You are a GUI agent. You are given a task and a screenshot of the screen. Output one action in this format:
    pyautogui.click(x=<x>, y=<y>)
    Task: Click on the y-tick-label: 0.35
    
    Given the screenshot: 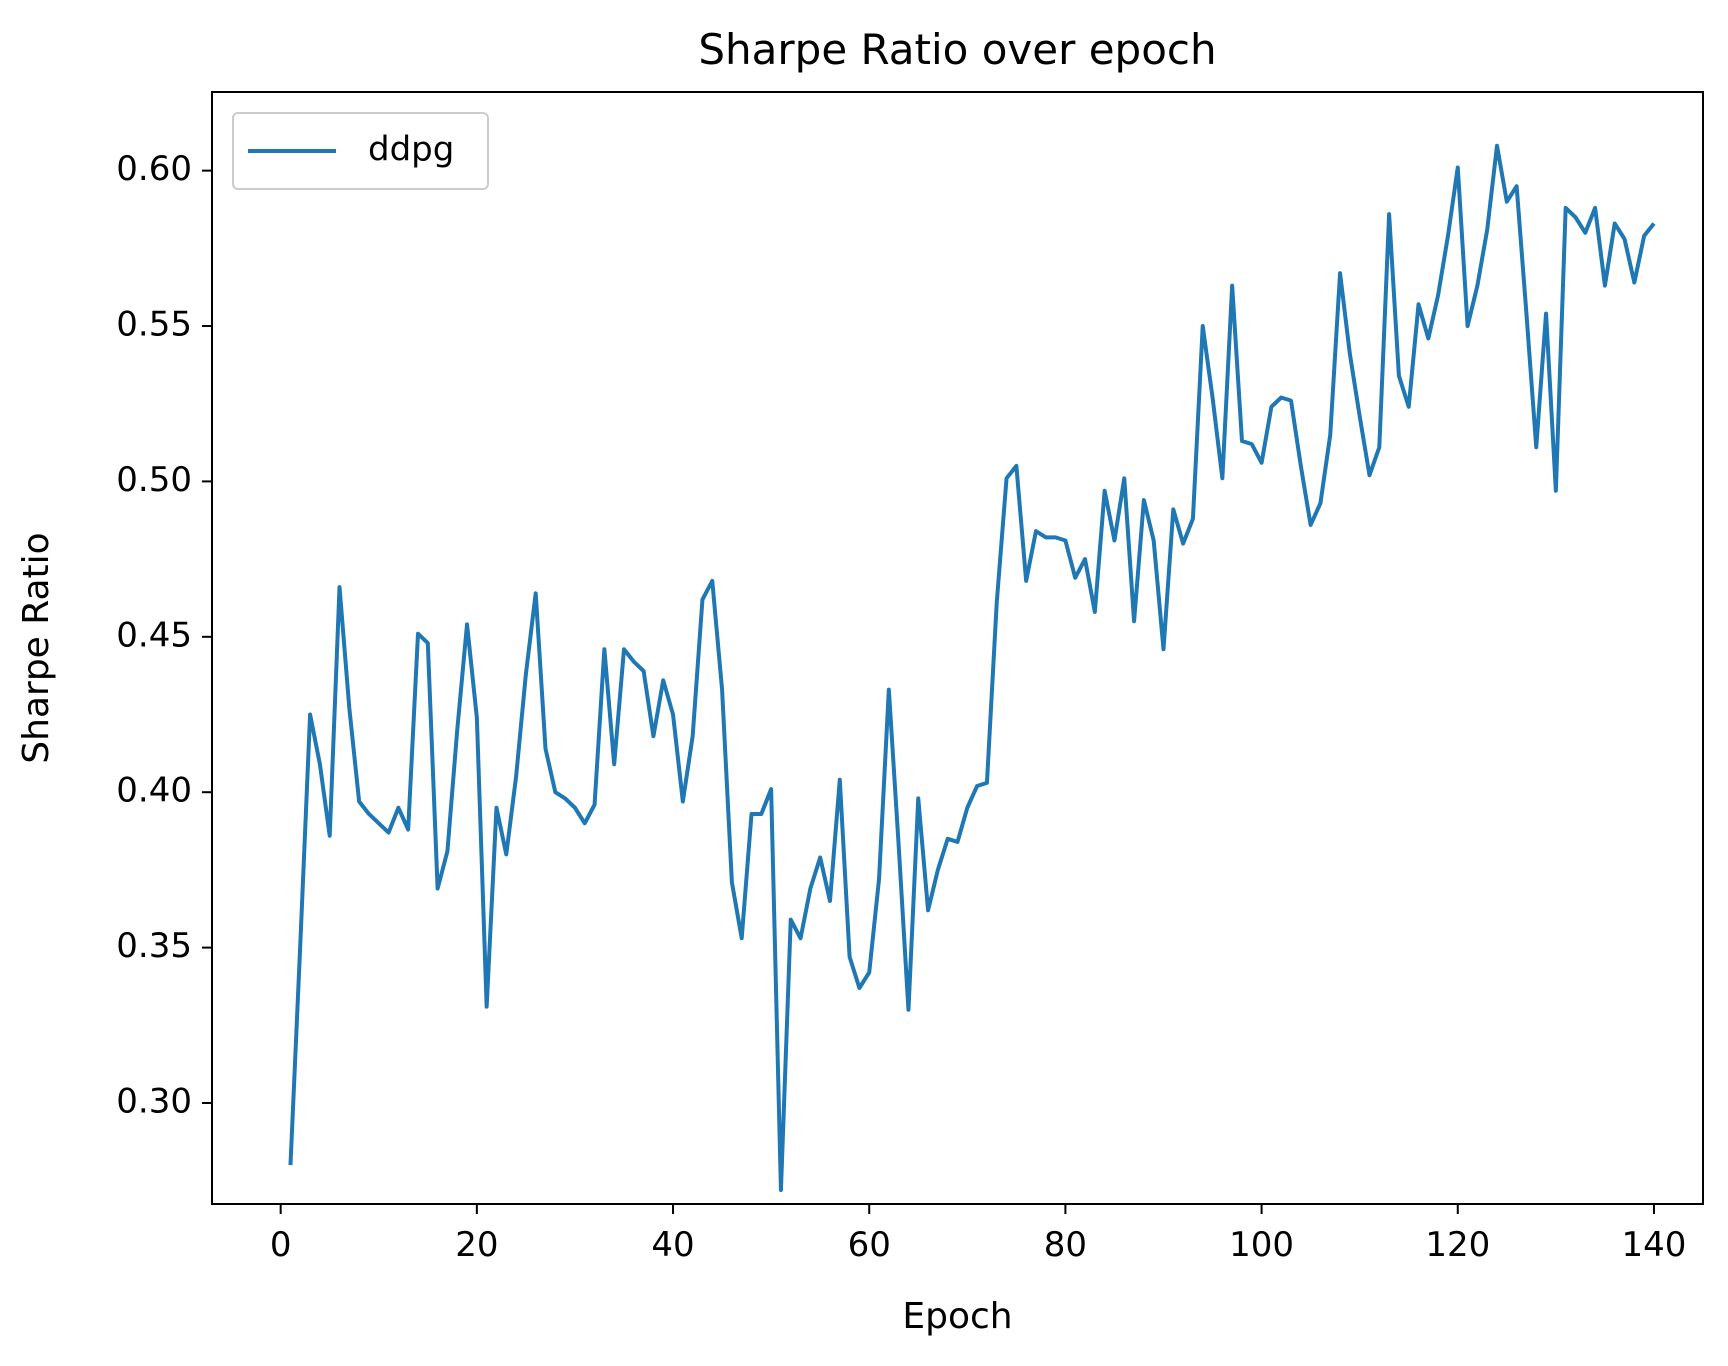 What is the action you would take?
    pyautogui.click(x=154, y=946)
    